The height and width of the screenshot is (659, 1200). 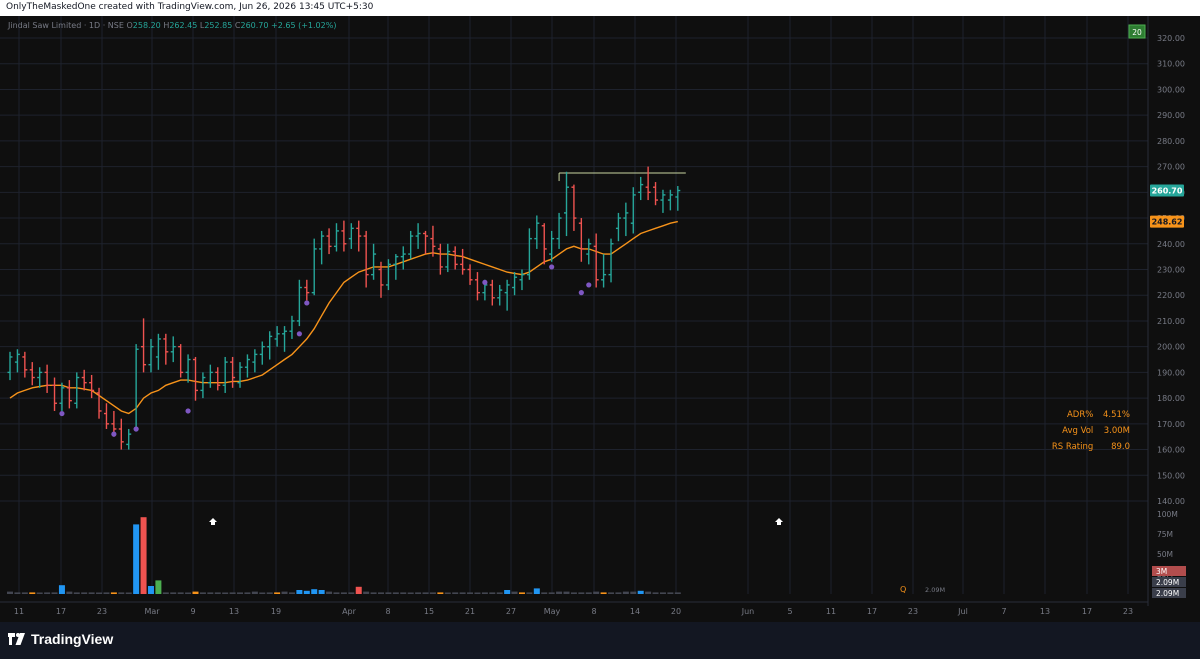 I want to click on last-price-tag: 260.70, so click(x=1167, y=191).